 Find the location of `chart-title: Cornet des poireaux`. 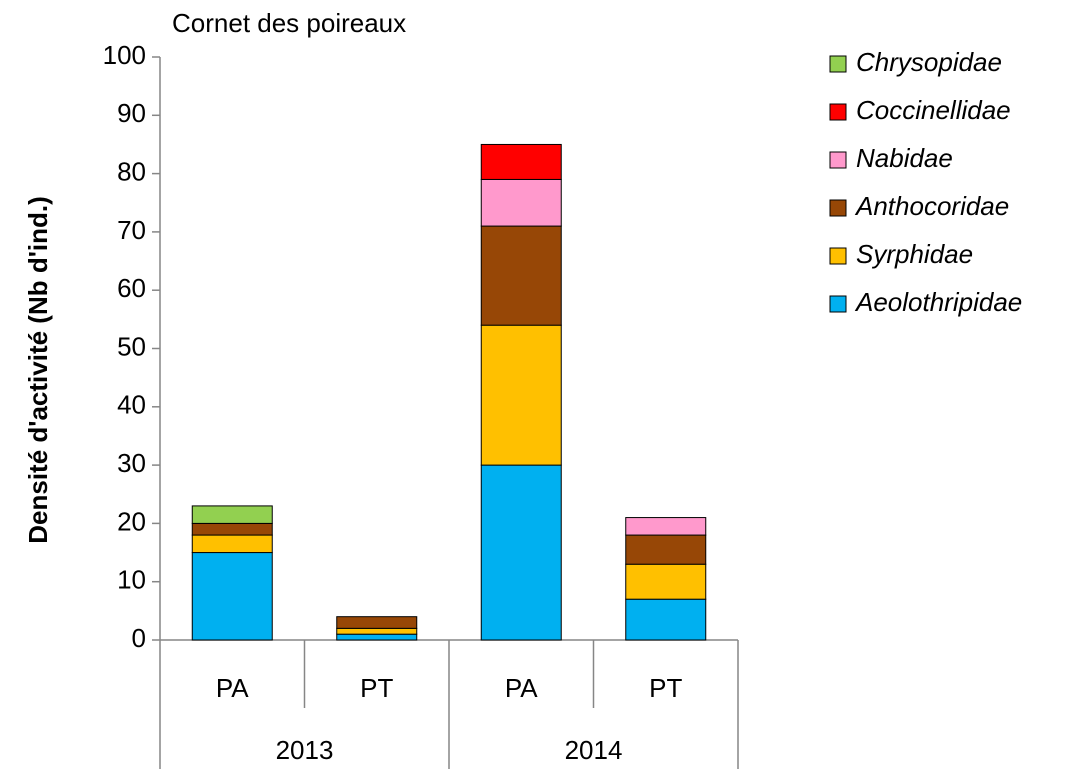

chart-title: Cornet des poireaux is located at coordinates (289, 23).